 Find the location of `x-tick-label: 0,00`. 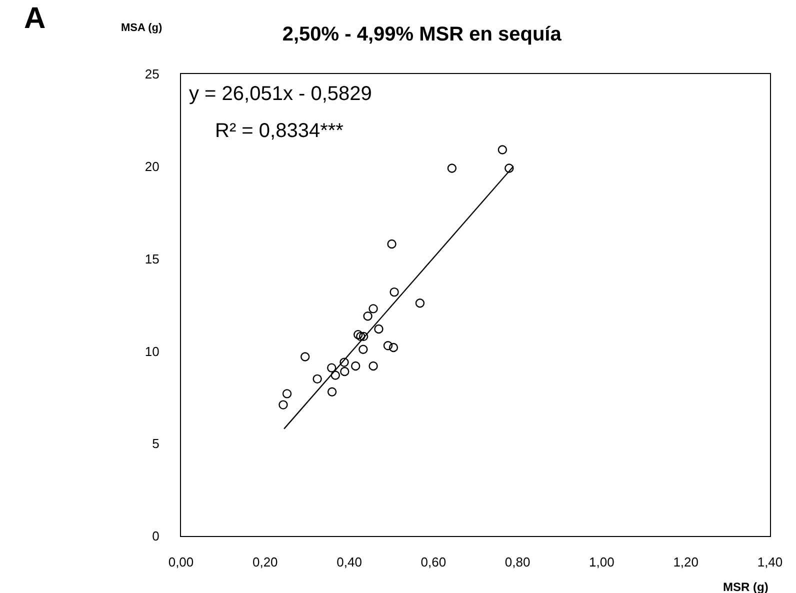

x-tick-label: 0,00 is located at coordinates (181, 562).